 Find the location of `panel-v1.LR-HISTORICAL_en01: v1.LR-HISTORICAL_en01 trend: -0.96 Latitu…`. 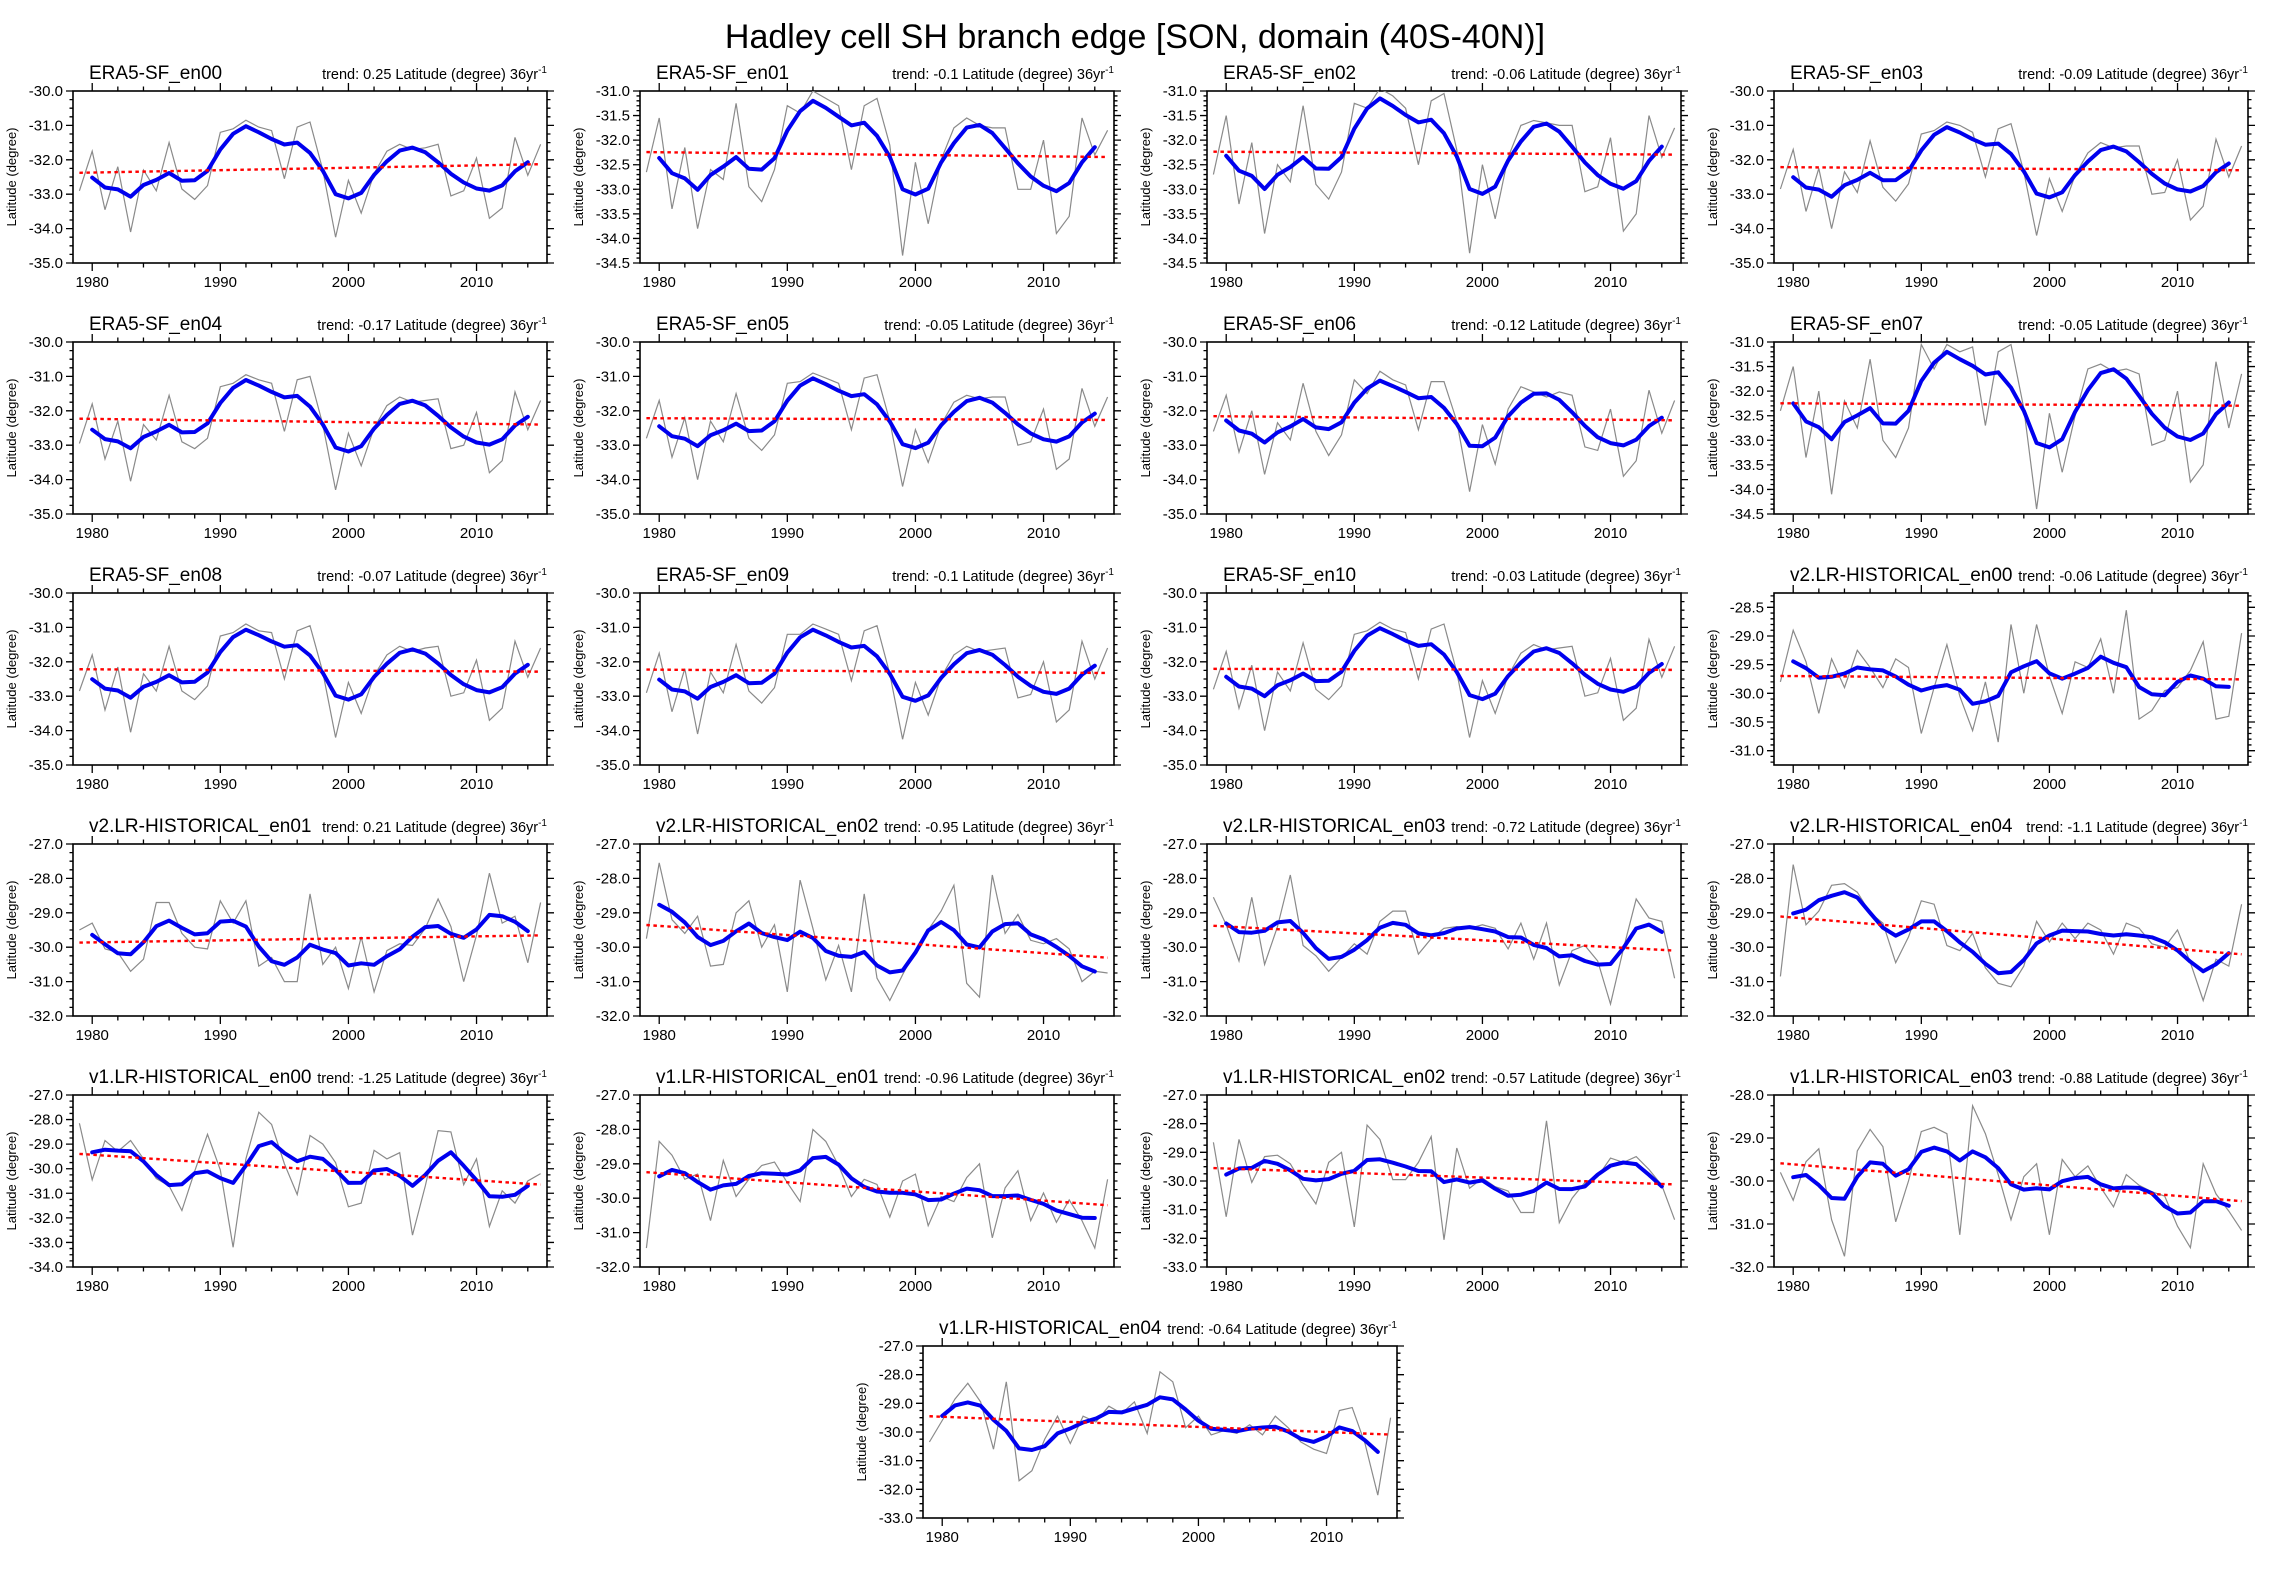

panel-v1.LR-HISTORICAL_en01: v1.LR-HISTORICAL_en01 trend: -0.96 Latitu… is located at coordinates (851, 1186).